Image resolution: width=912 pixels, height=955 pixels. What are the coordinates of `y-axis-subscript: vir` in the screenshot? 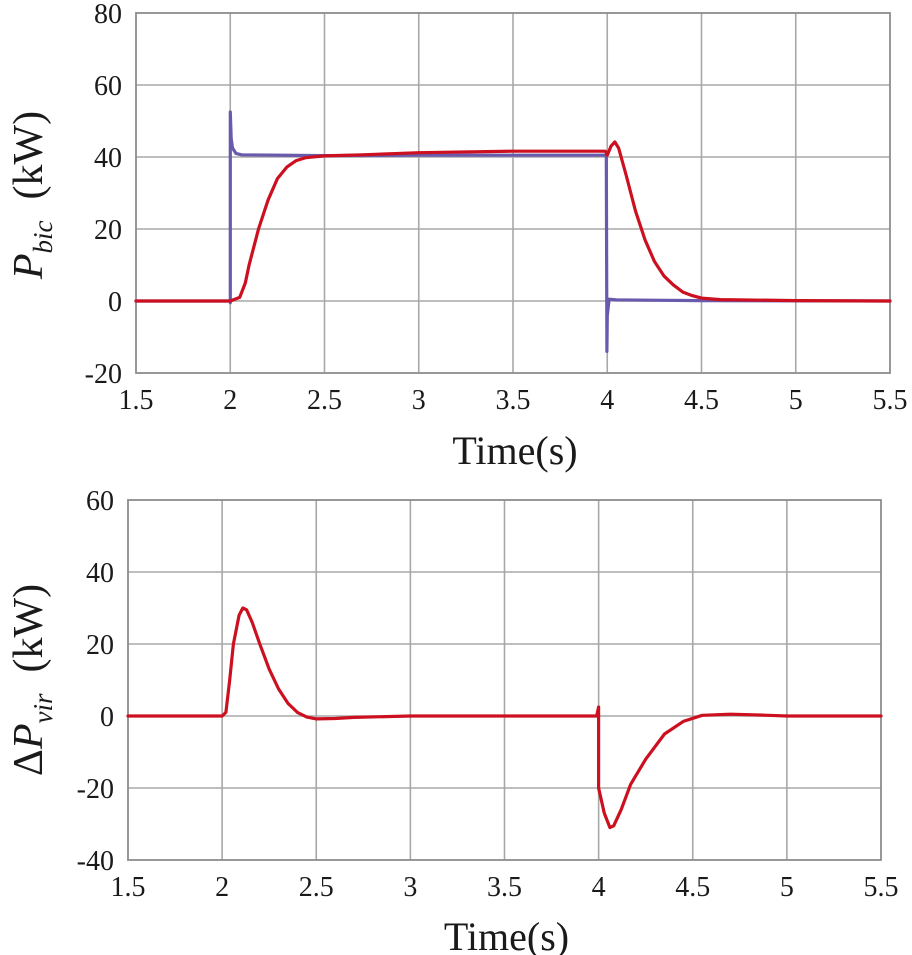 It's located at (43, 708).